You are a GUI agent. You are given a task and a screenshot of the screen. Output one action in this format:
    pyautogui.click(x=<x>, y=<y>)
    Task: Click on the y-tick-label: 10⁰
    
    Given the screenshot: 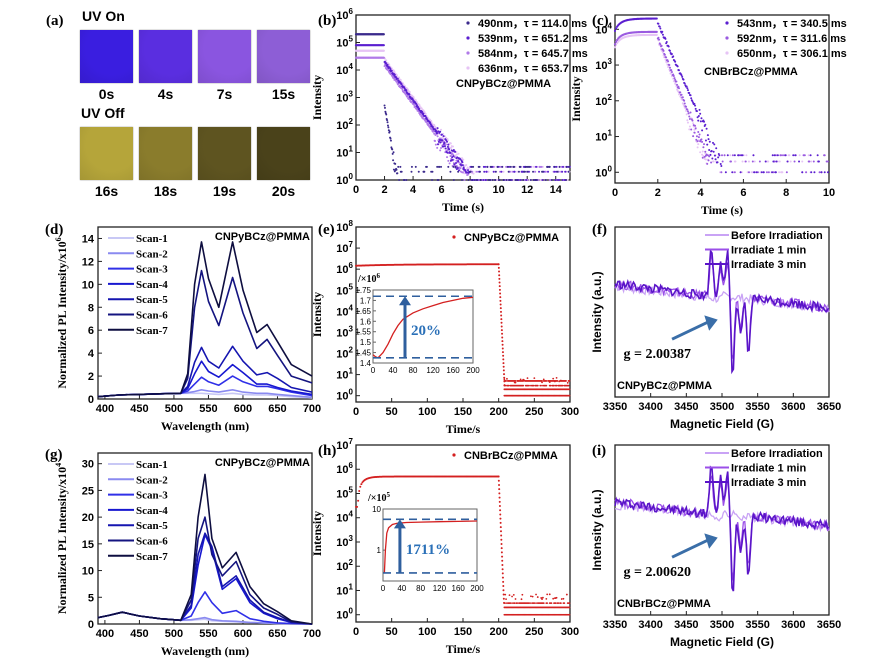 What is the action you would take?
    pyautogui.click(x=603, y=171)
    